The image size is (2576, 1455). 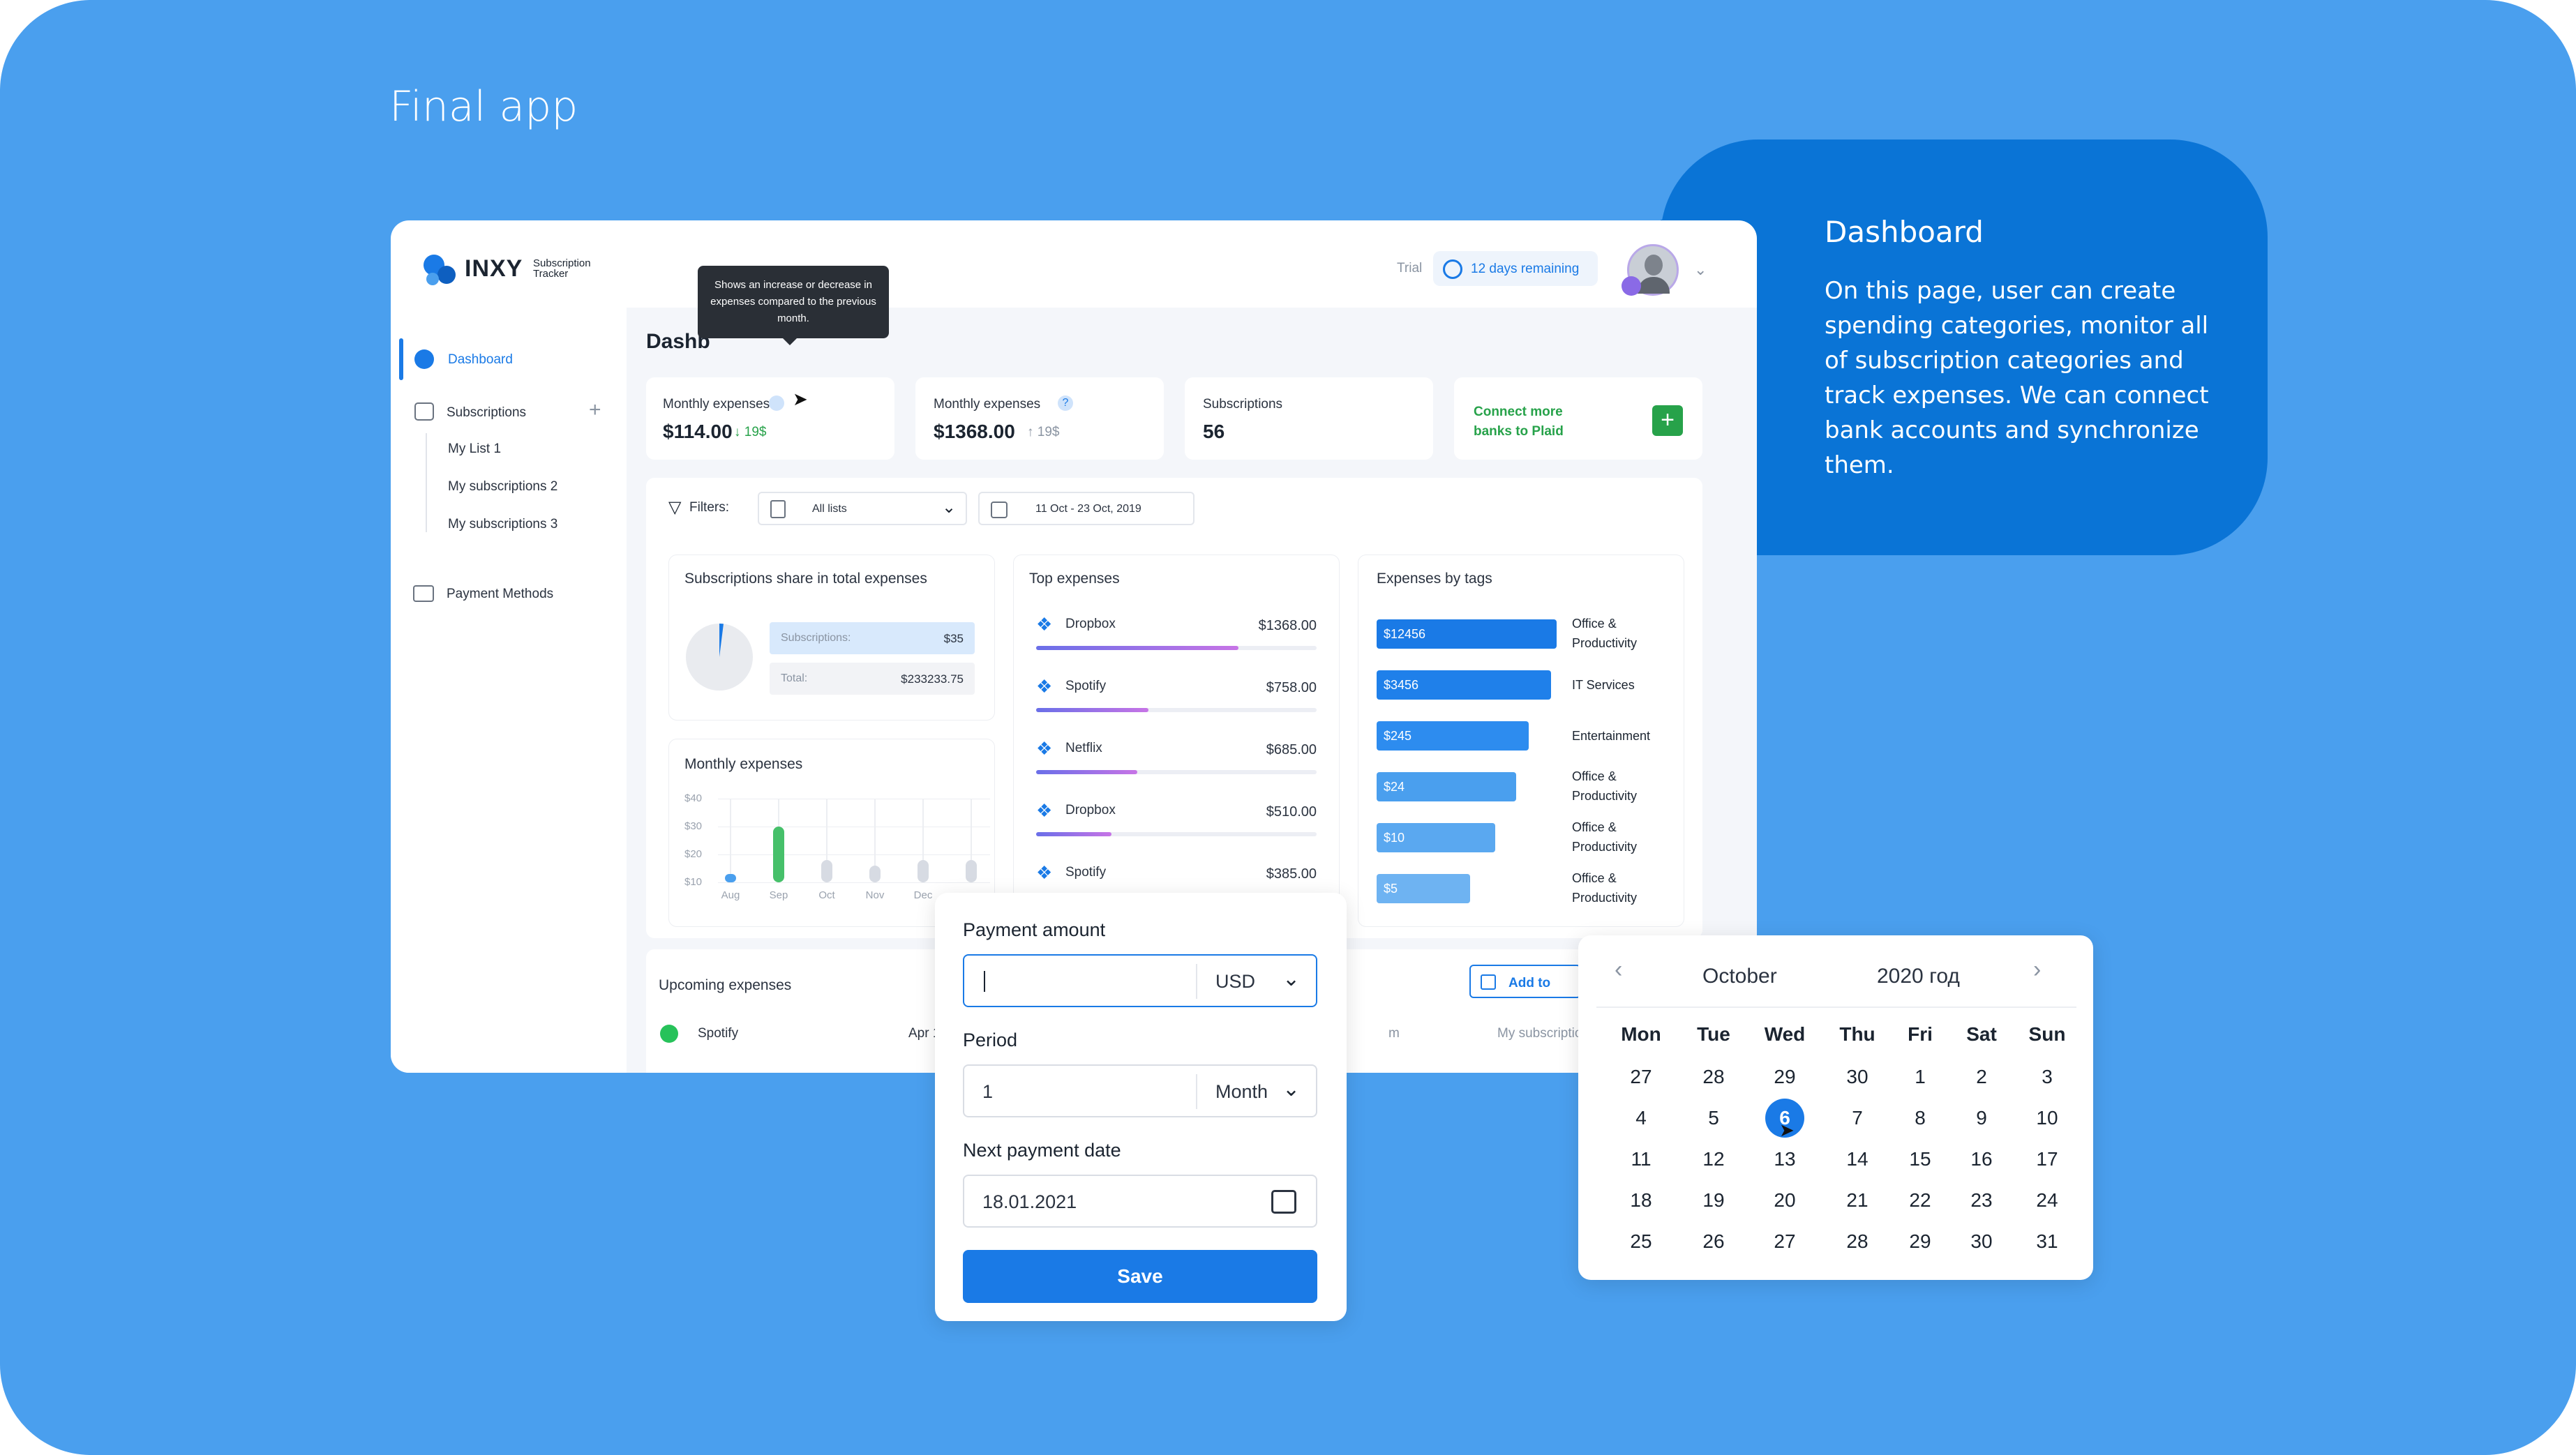 I want to click on tag-bar: $5, so click(x=1423, y=888).